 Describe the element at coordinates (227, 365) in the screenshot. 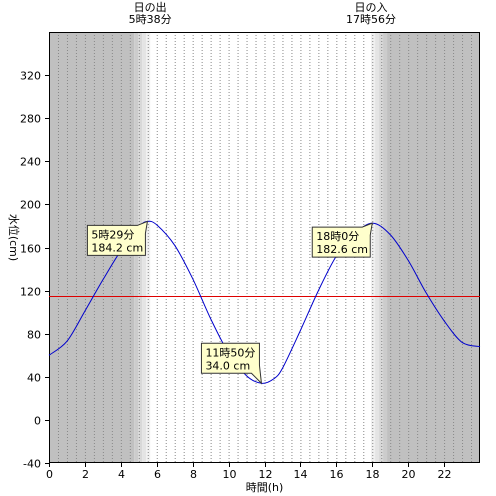

I see `annotation-value: 34.0 cm` at that location.